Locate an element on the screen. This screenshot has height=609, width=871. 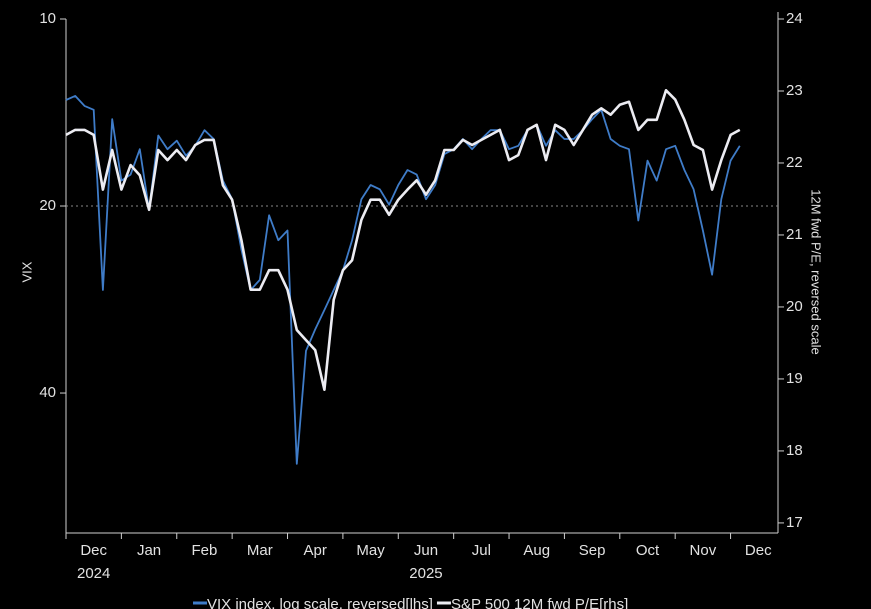
y2-tick-label: 21 is located at coordinates (794, 234).